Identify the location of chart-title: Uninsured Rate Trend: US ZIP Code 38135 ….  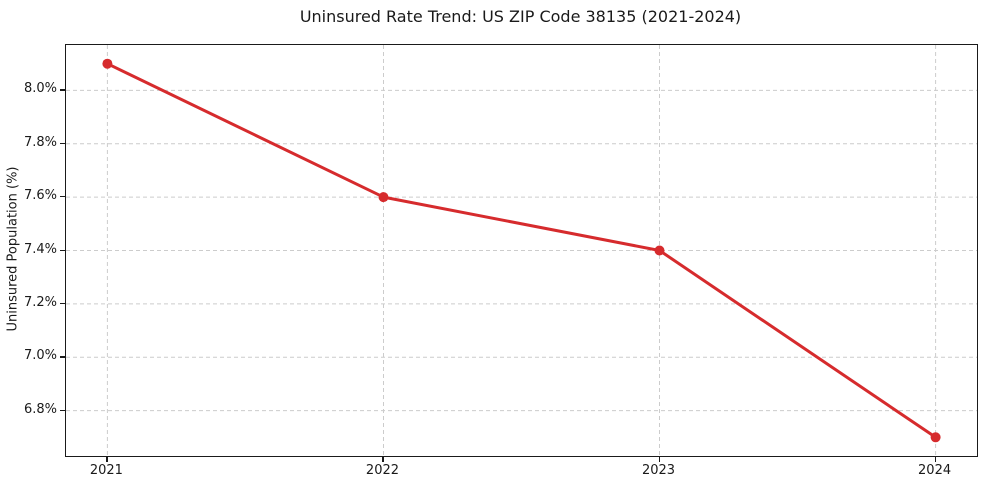
(520, 16).